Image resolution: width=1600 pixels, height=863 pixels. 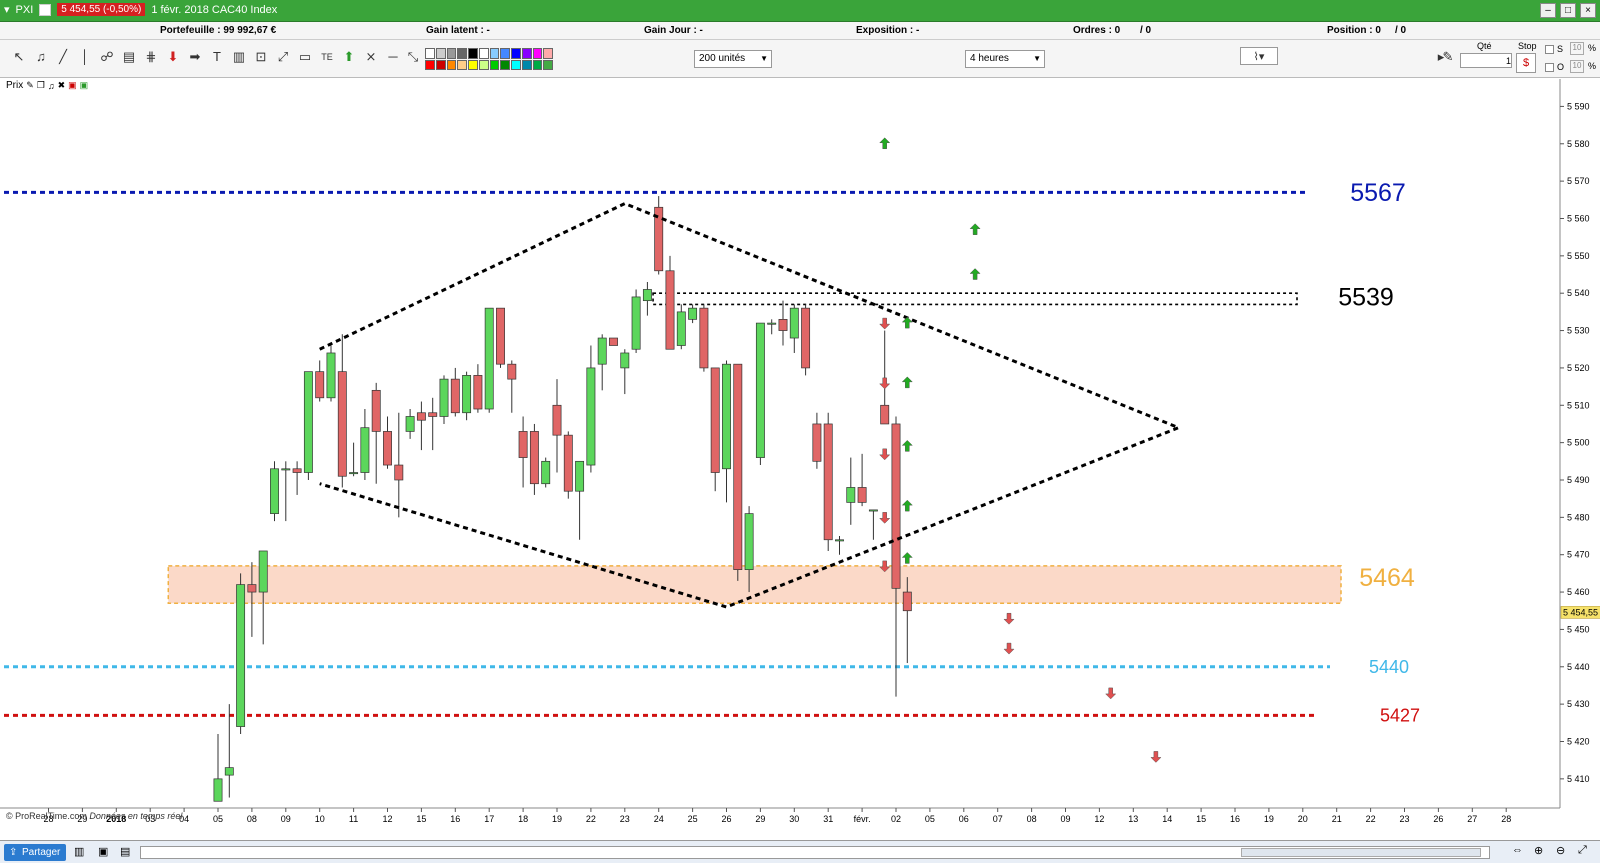 I want to click on chart-panel-header: Prix ✎ ❐ ♫ ✖ ▣ ▣, so click(x=47, y=85).